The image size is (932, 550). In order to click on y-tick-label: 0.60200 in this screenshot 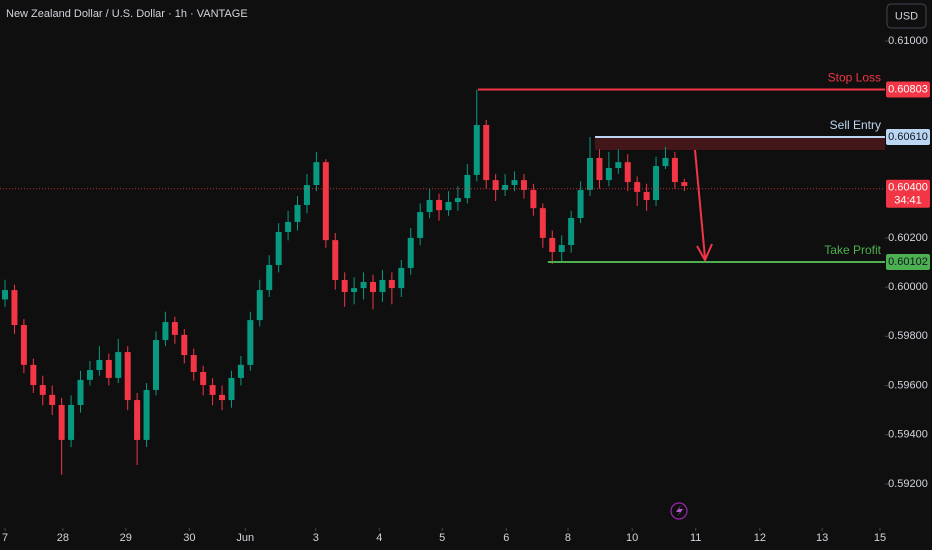, I will do `click(908, 238)`.